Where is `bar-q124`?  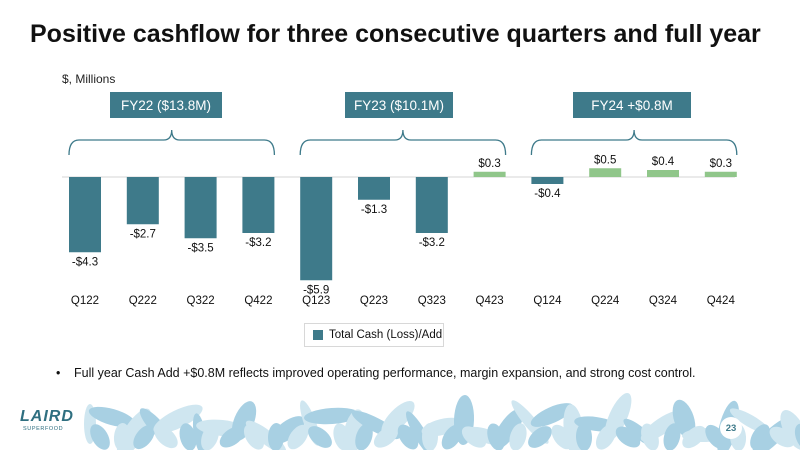
bar-q124 is located at coordinates (547, 180).